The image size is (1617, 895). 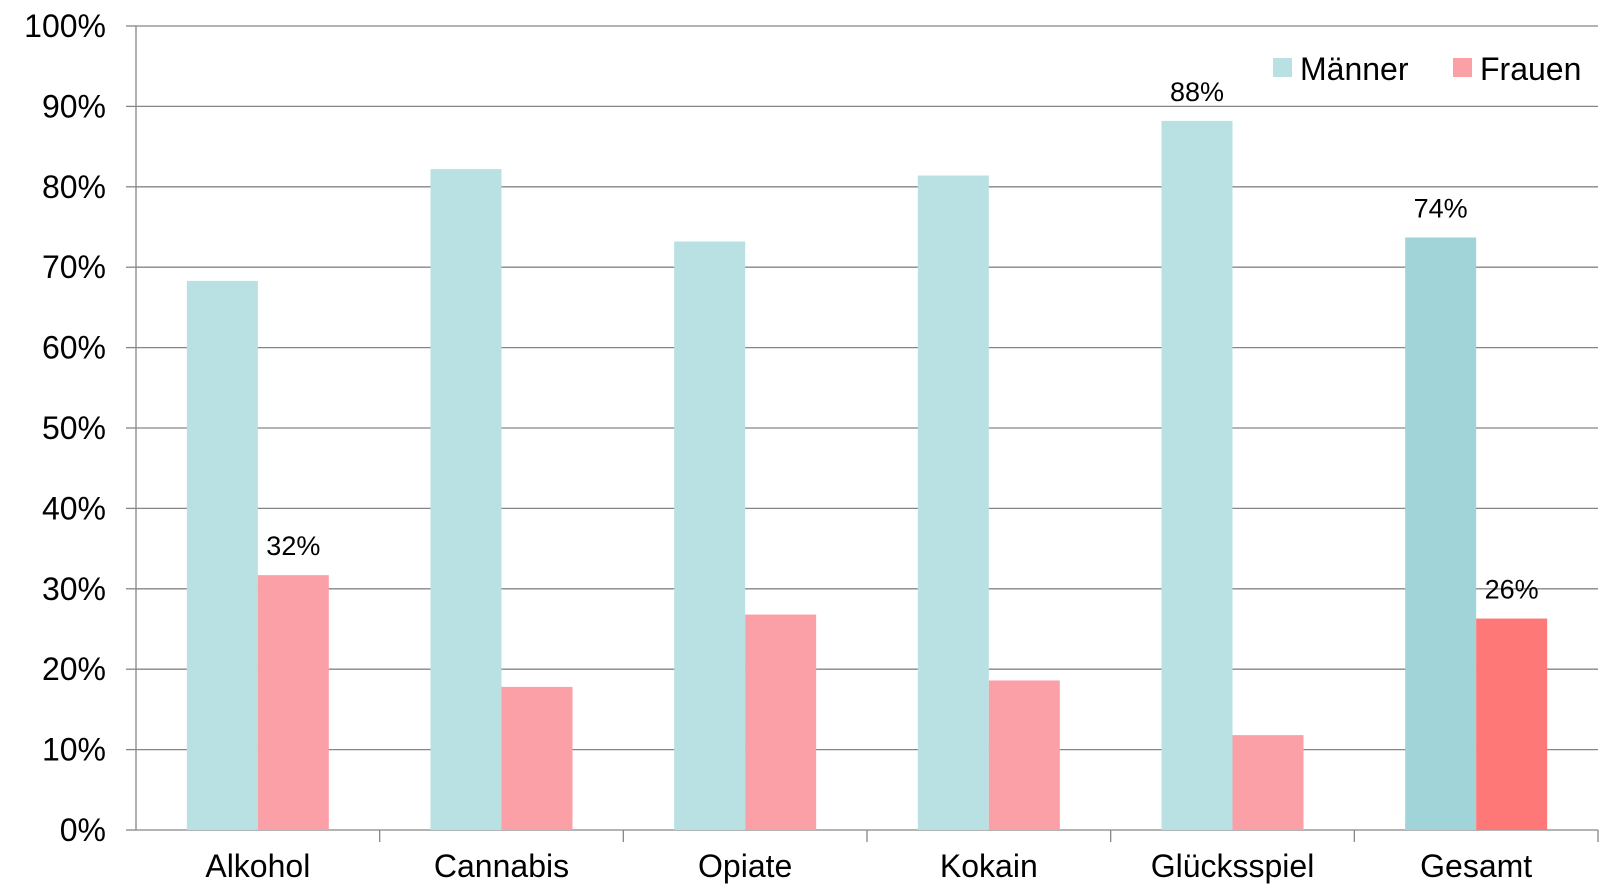 I want to click on legend-label: Frauen, so click(x=1530, y=69).